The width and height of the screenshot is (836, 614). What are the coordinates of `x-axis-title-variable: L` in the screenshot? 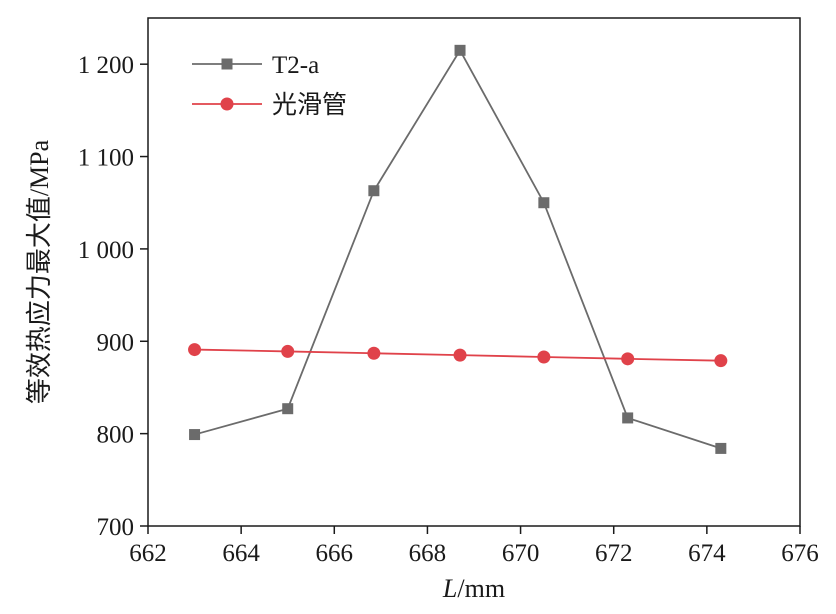 It's located at (449, 588).